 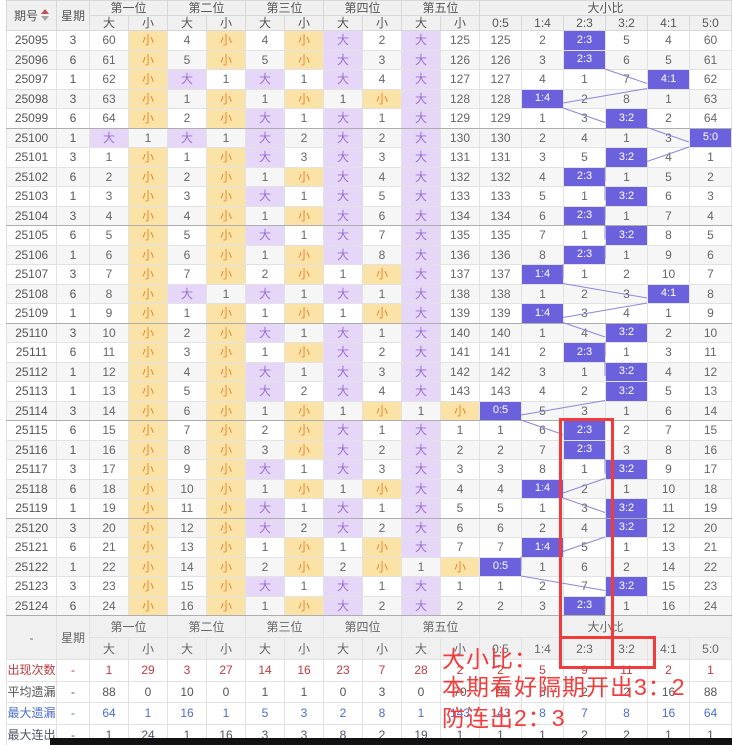 What do you see at coordinates (73, 410) in the screenshot?
I see `week-cell: 3` at bounding box center [73, 410].